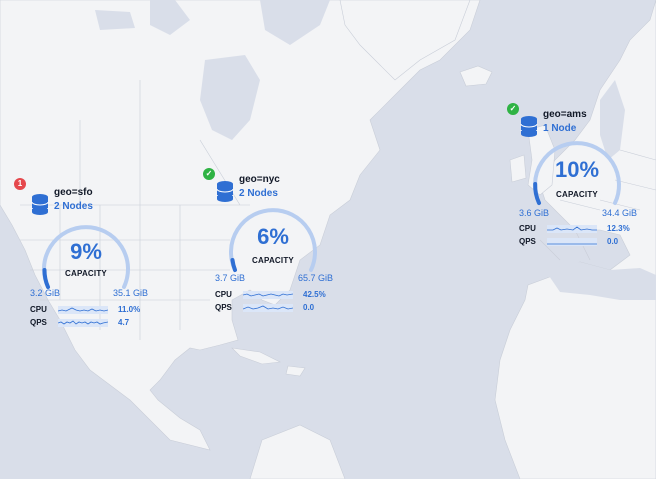 This screenshot has width=656, height=479. What do you see at coordinates (600, 281) in the screenshot?
I see `mediterranean-sea` at bounding box center [600, 281].